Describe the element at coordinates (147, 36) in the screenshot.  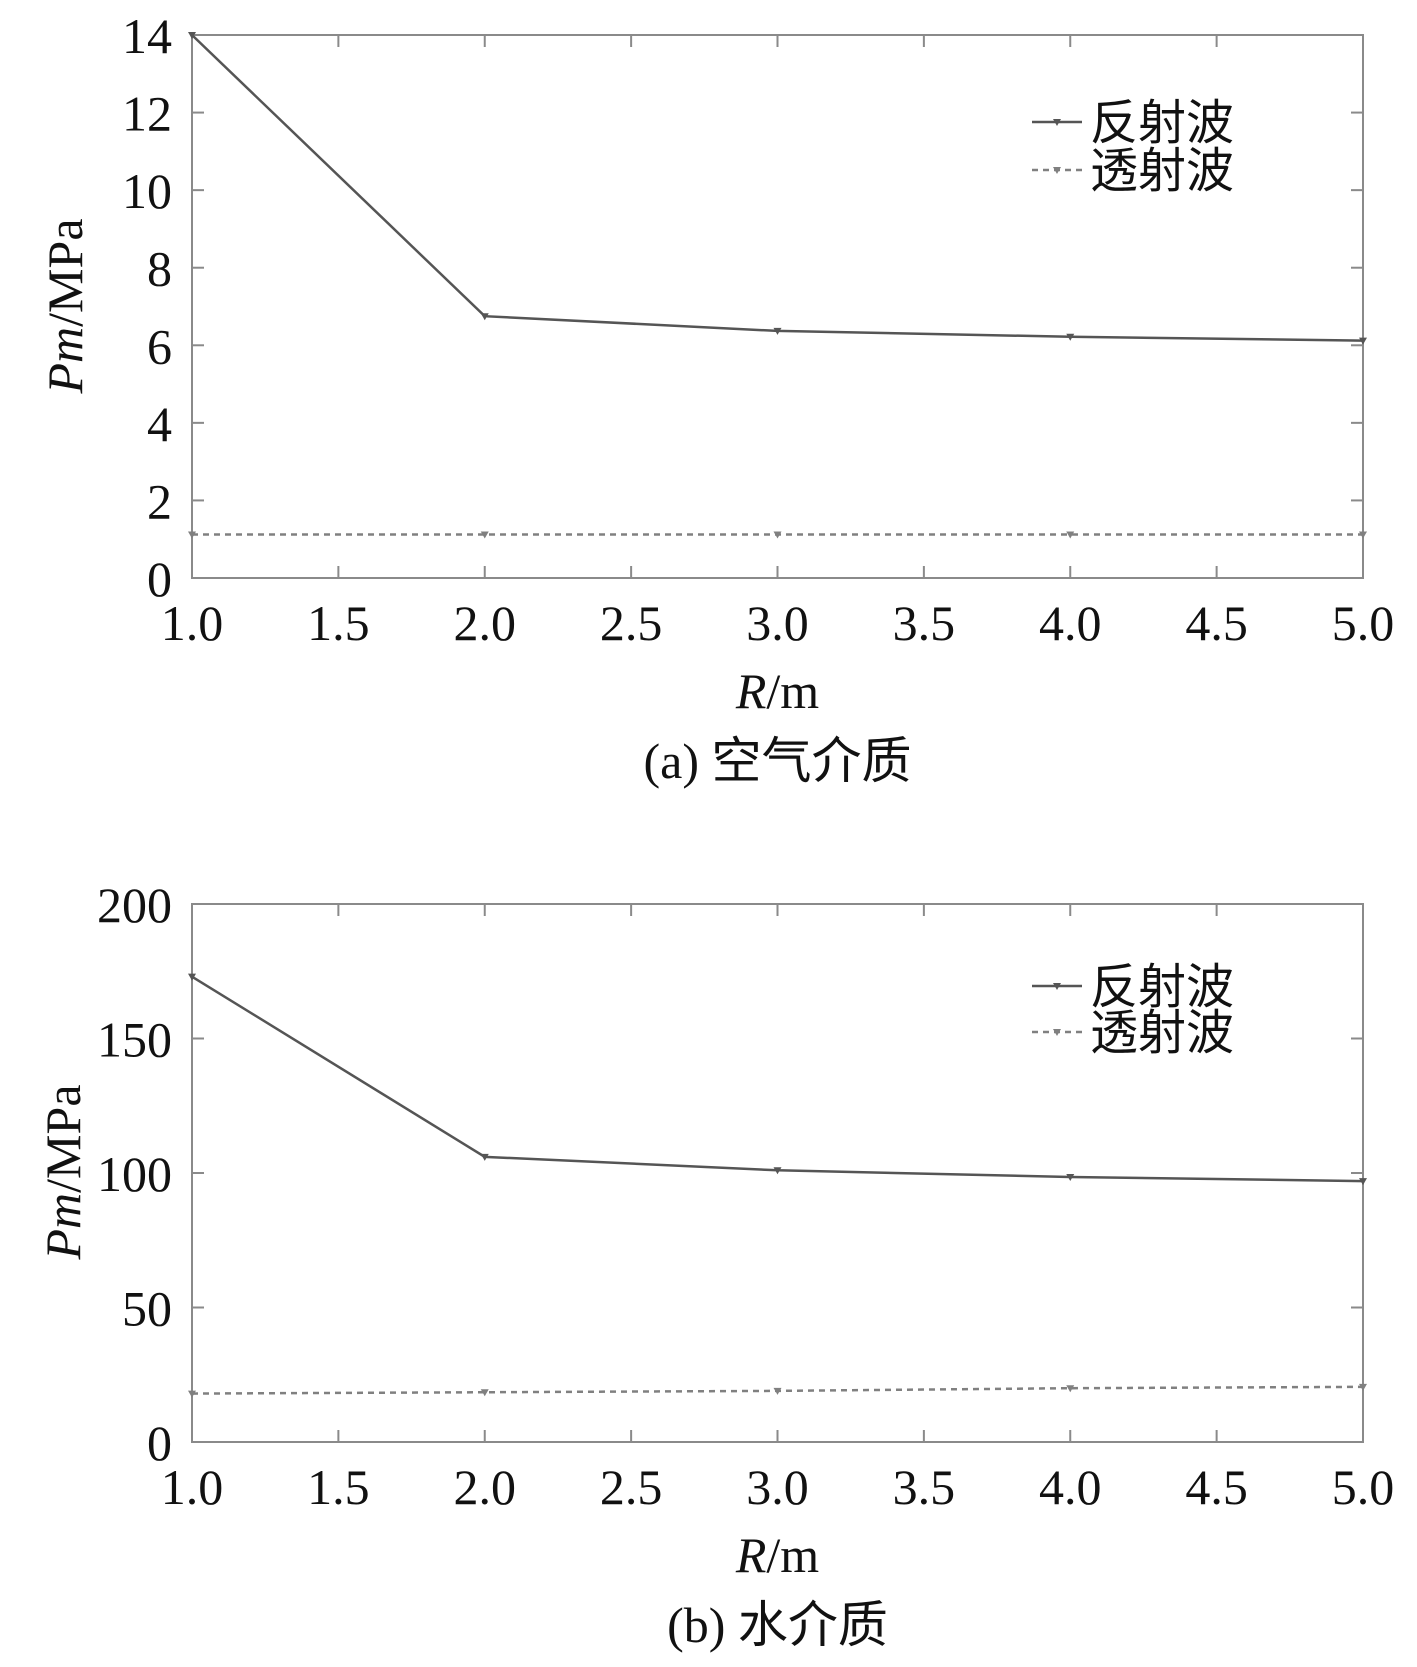
I see `y-tick-label: 14` at that location.